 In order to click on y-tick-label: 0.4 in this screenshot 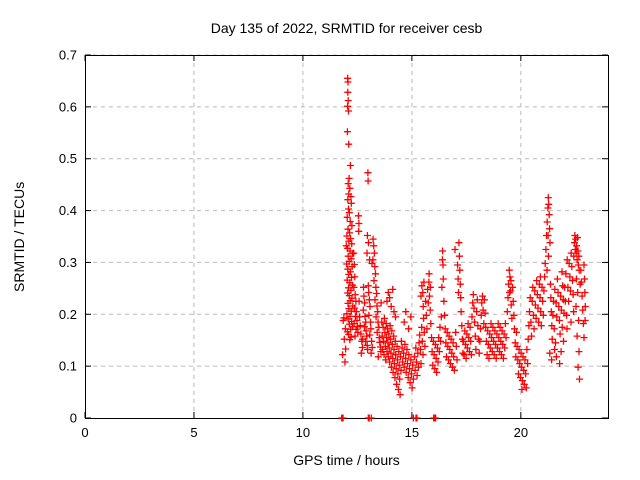, I will do `click(68, 210)`.